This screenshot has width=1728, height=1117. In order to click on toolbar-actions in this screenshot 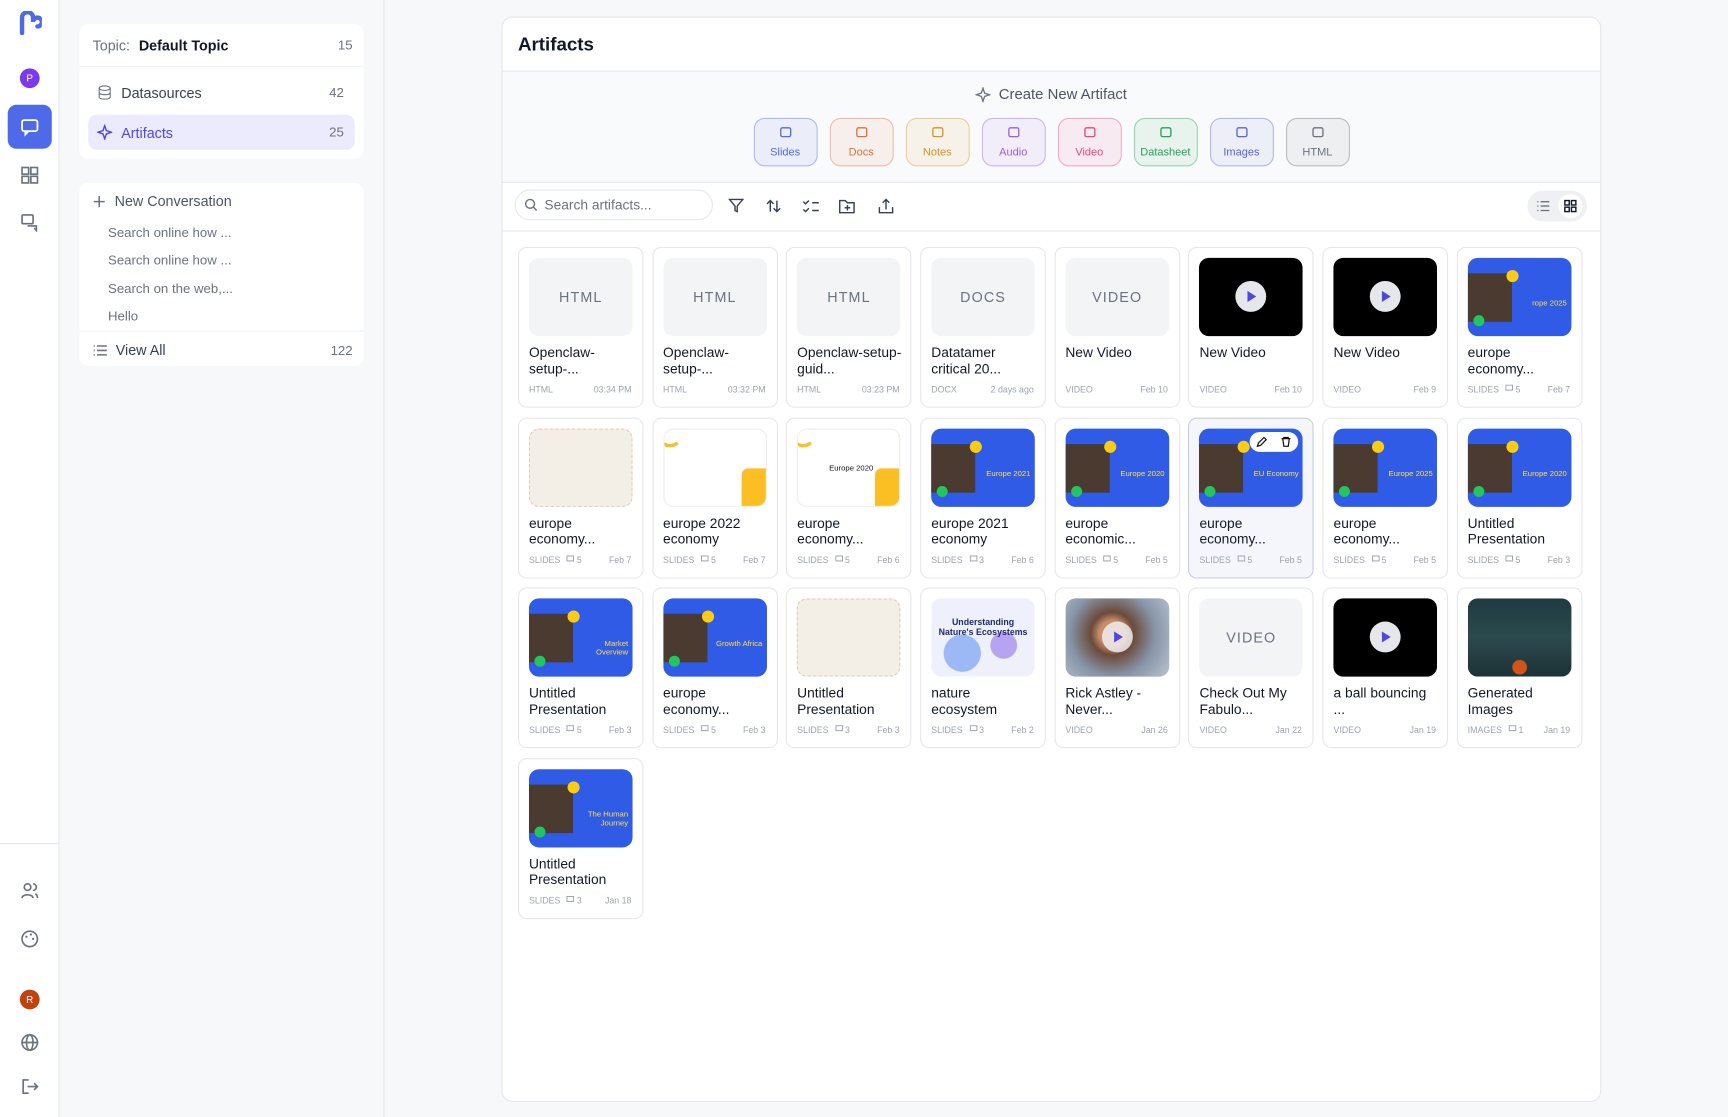, I will do `click(816, 206)`.